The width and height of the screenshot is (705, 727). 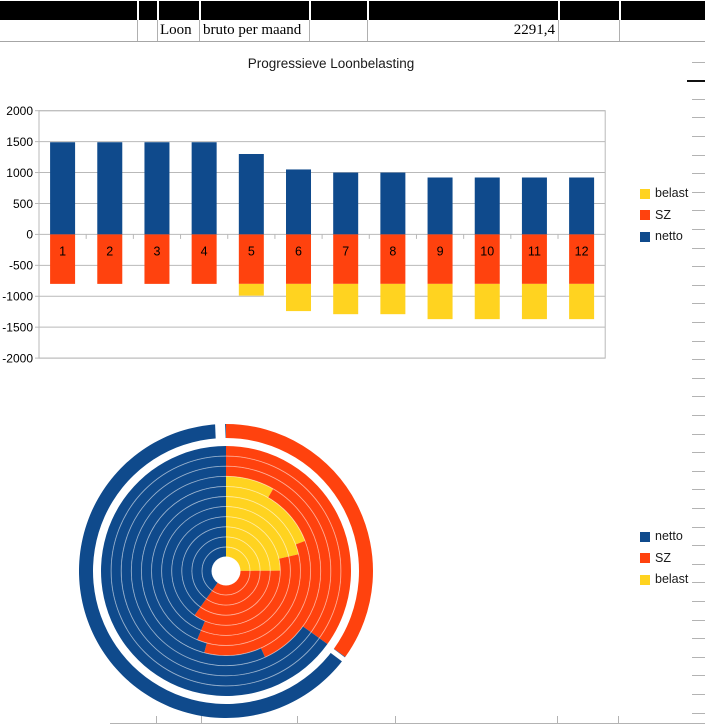 What do you see at coordinates (352, 41) in the screenshot?
I see `row-bottom-border` at bounding box center [352, 41].